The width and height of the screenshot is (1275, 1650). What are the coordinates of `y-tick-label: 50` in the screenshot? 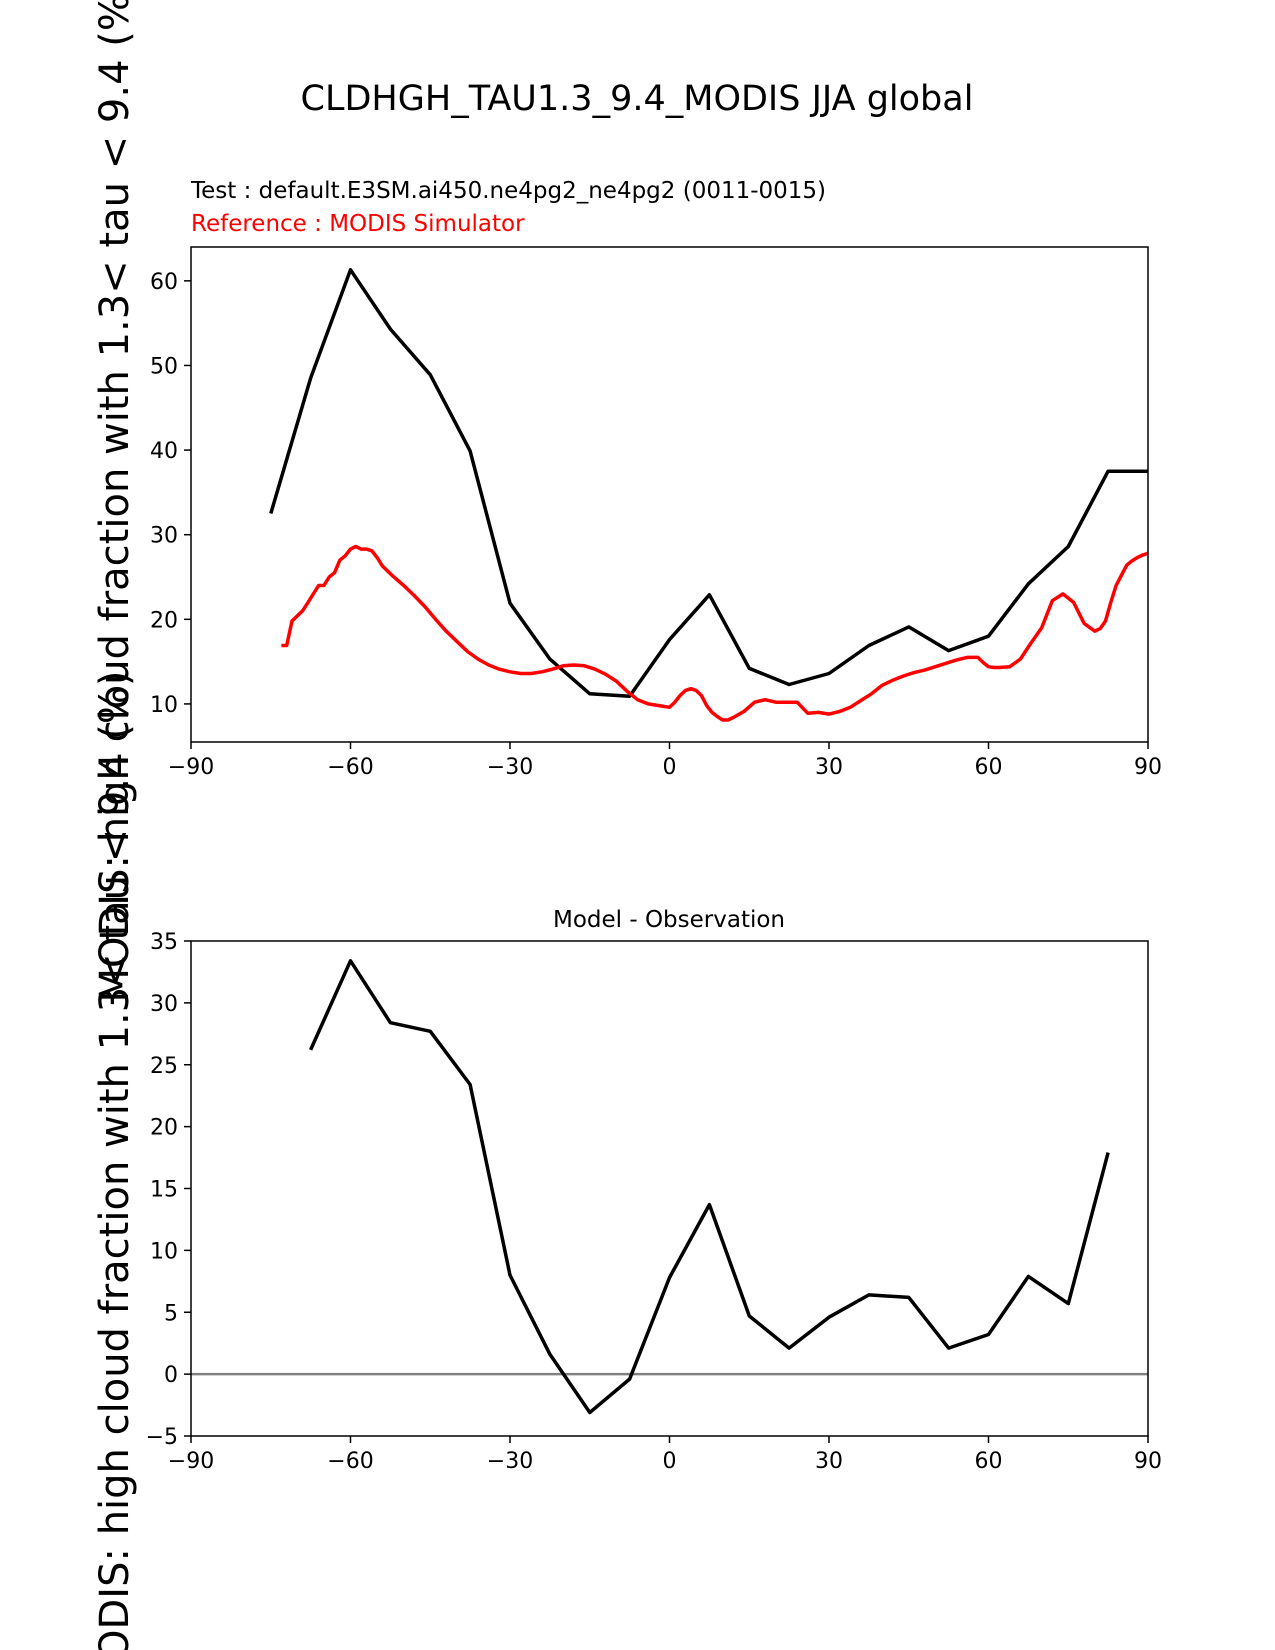 It's located at (164, 366).